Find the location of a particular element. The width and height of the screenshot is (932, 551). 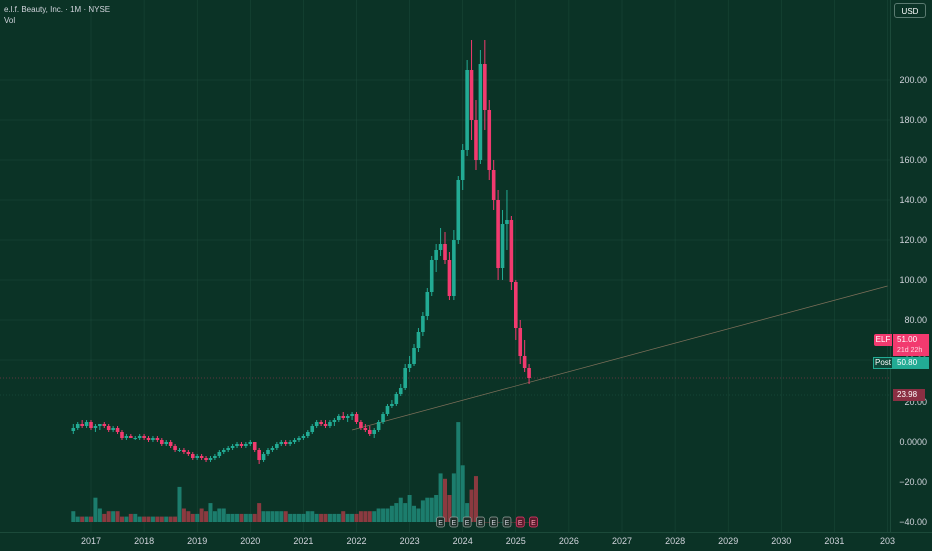

time-tick-label: 2021 is located at coordinates (303, 541).